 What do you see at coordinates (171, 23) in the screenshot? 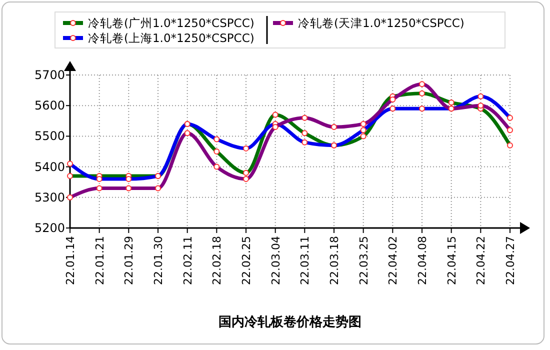
I see `legend-label: 冷轧卷(广州1.0*1250*CSPCC)` at bounding box center [171, 23].